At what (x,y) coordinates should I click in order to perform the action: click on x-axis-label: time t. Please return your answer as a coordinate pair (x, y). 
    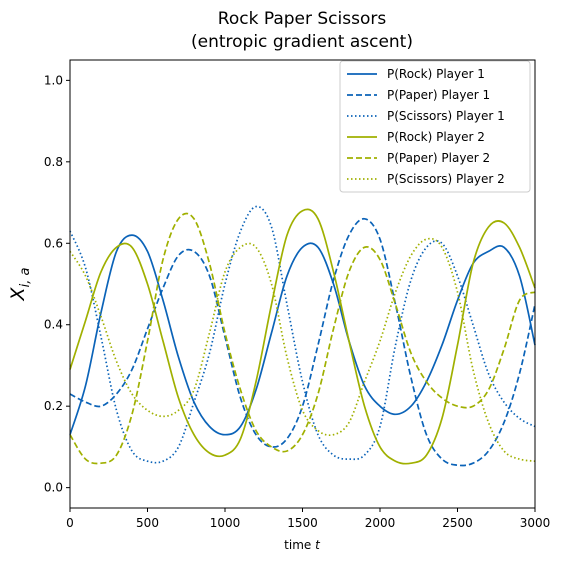
    Looking at the image, I should click on (302, 545).